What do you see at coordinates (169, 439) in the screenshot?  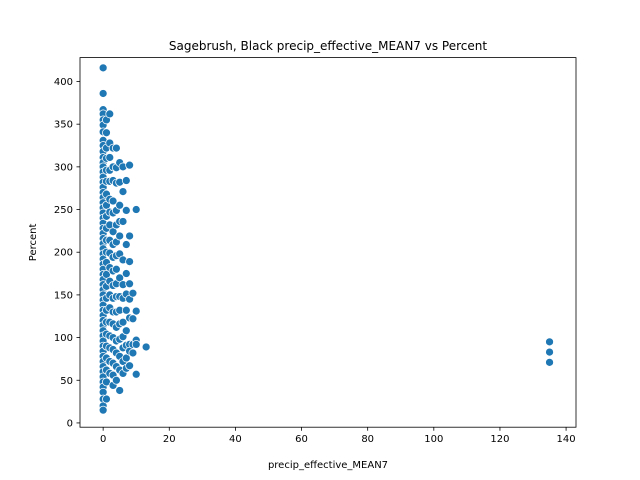 I see `x-tick-label: 20` at bounding box center [169, 439].